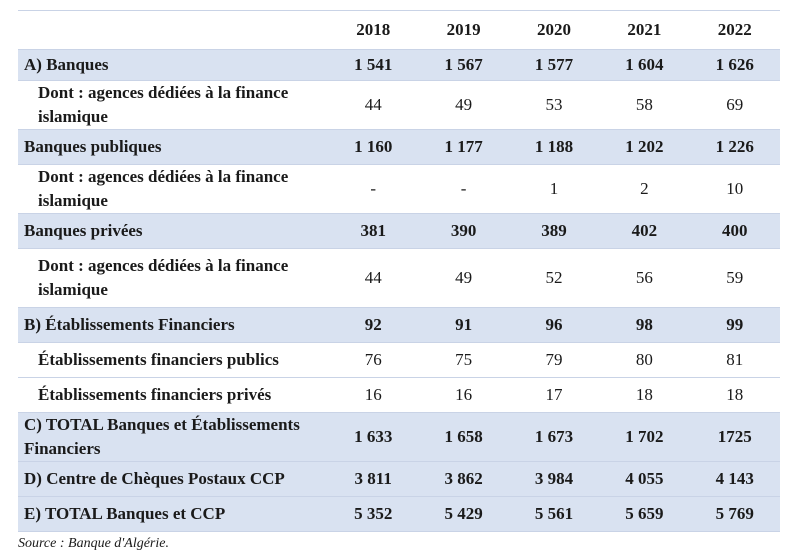 This screenshot has height=558, width=800. Describe the element at coordinates (734, 105) in the screenshot. I see `row-value: 69` at that location.